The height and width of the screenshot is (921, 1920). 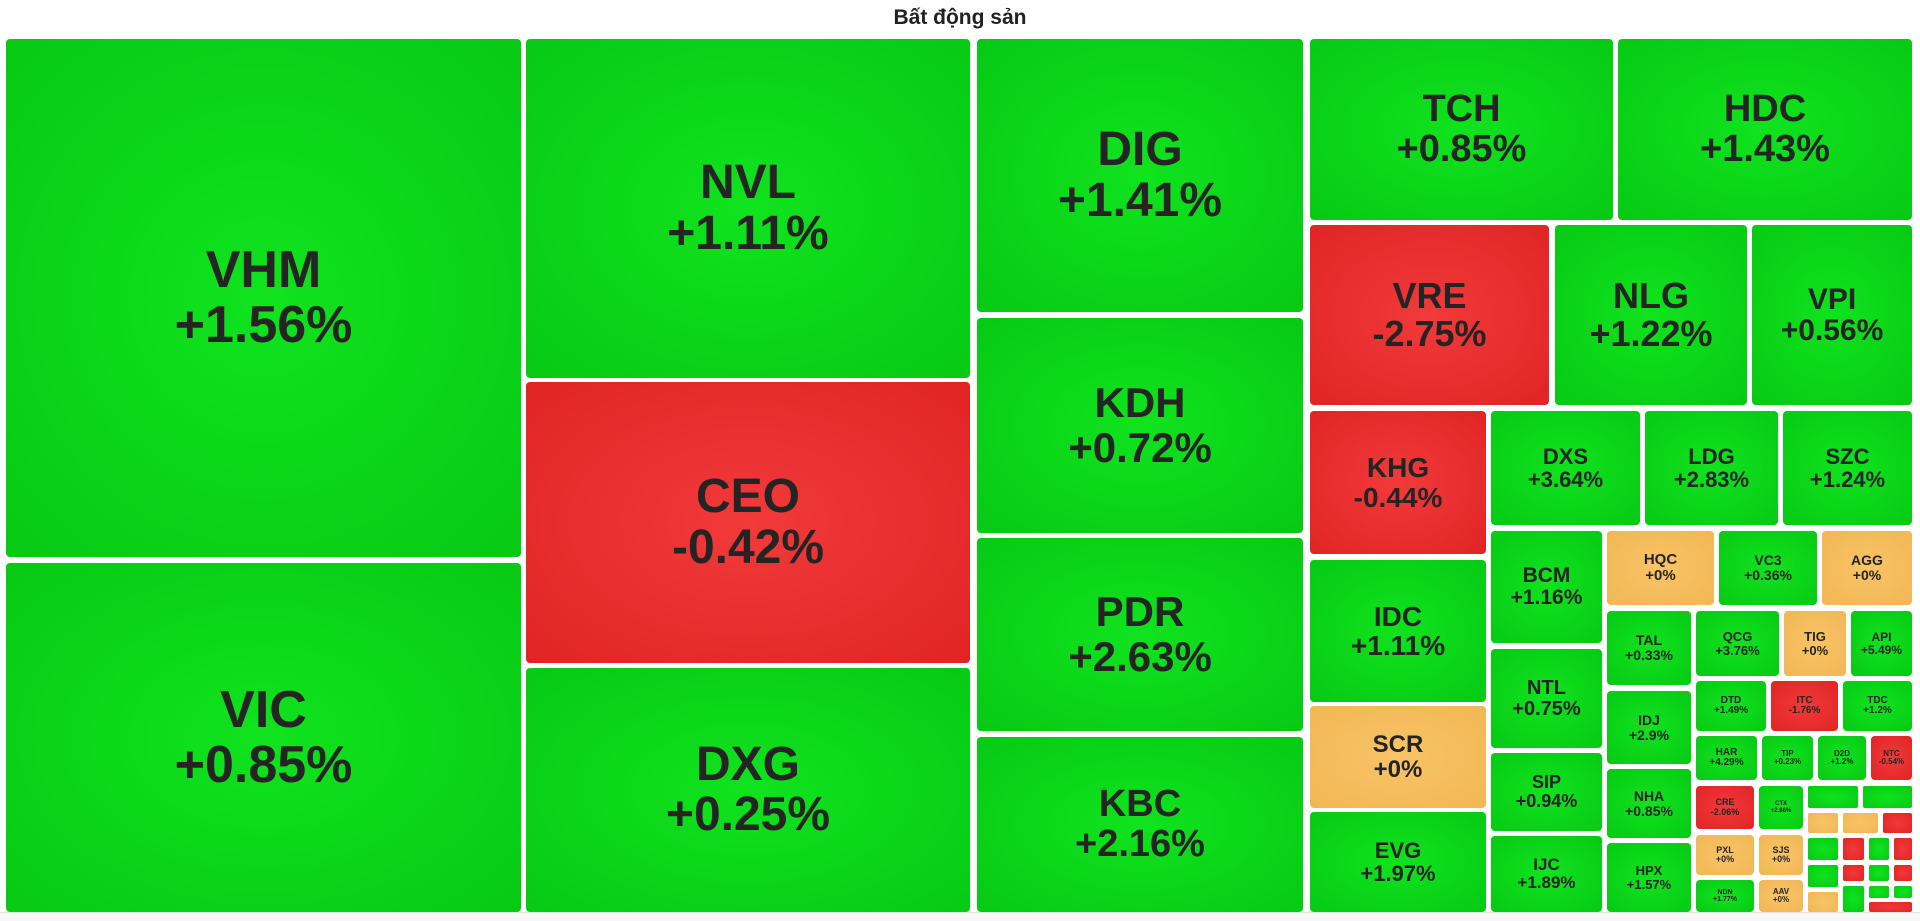 I want to click on tile-vic: VIC +0.85%, so click(x=263, y=737).